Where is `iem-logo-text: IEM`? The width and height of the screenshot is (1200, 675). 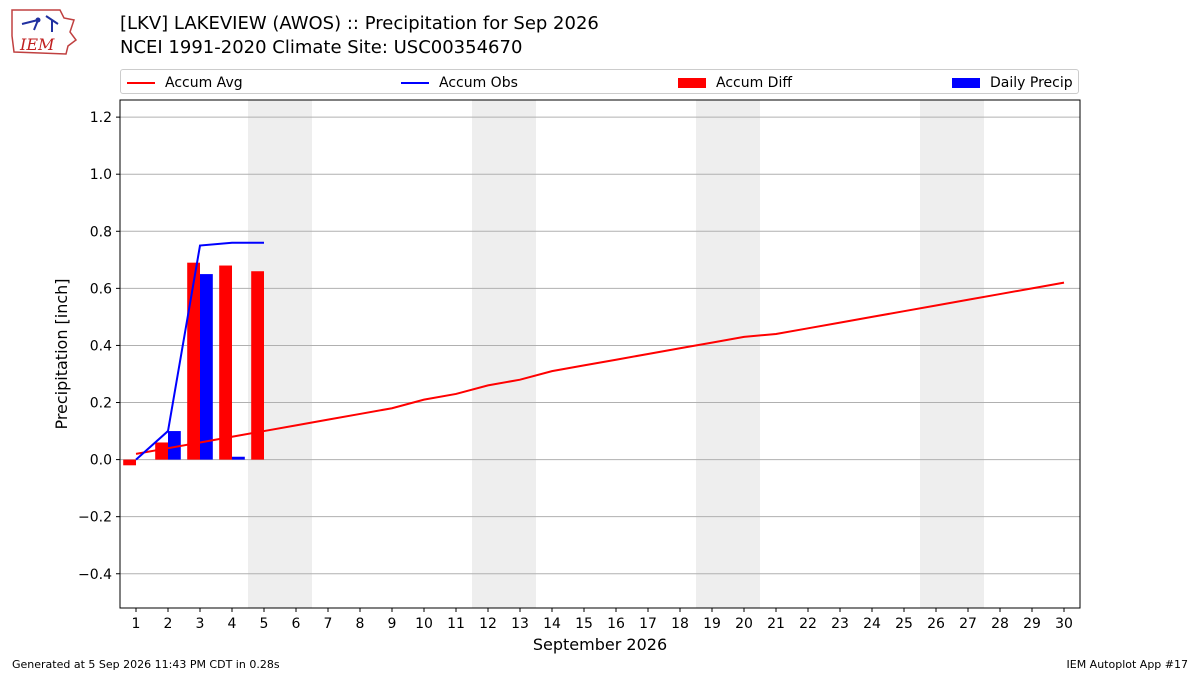
iem-logo-text: IEM is located at coordinates (37, 44).